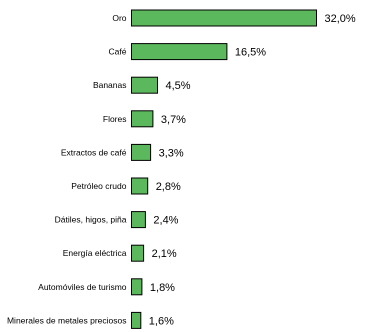 This screenshot has height=332, width=388. I want to click on category-label: Petróleo crudo, so click(99, 186).